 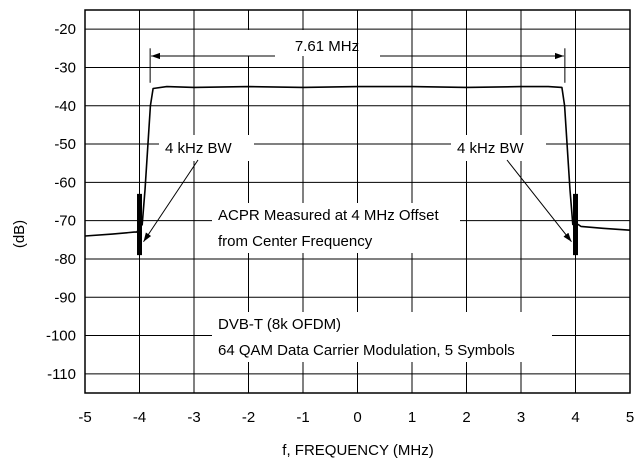 What do you see at coordinates (171, 200) in the screenshot?
I see `rbw-left-arrow` at bounding box center [171, 200].